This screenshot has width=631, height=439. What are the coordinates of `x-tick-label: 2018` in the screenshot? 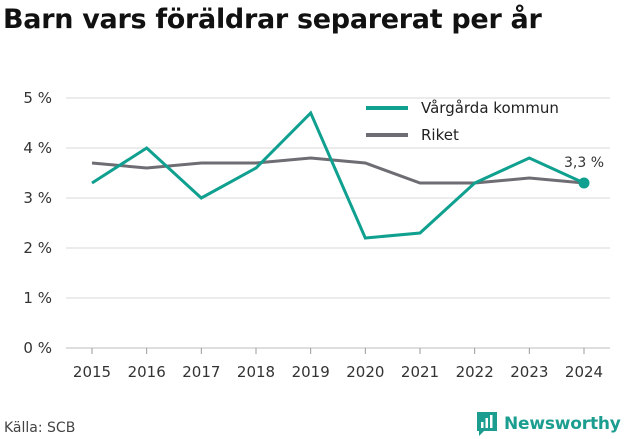 It's located at (256, 372).